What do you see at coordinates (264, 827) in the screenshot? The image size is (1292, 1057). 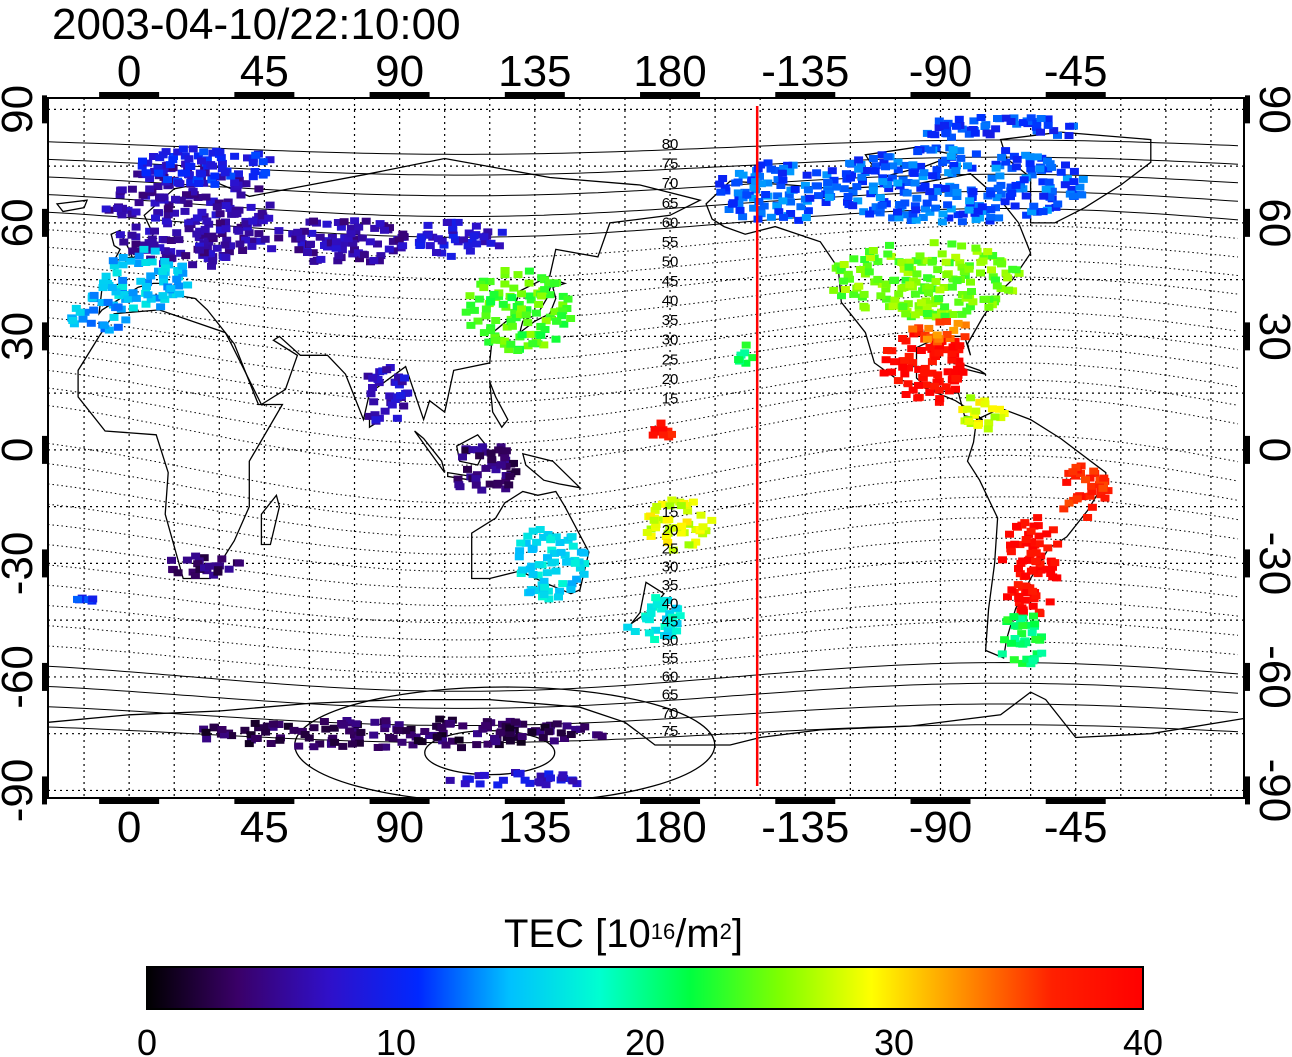 I see `longitude-label-bottom: 45` at bounding box center [264, 827].